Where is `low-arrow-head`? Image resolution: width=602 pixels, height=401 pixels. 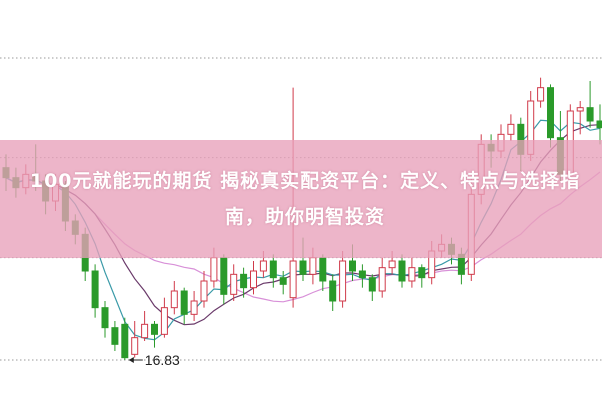
low-arrow-head is located at coordinates (131, 360).